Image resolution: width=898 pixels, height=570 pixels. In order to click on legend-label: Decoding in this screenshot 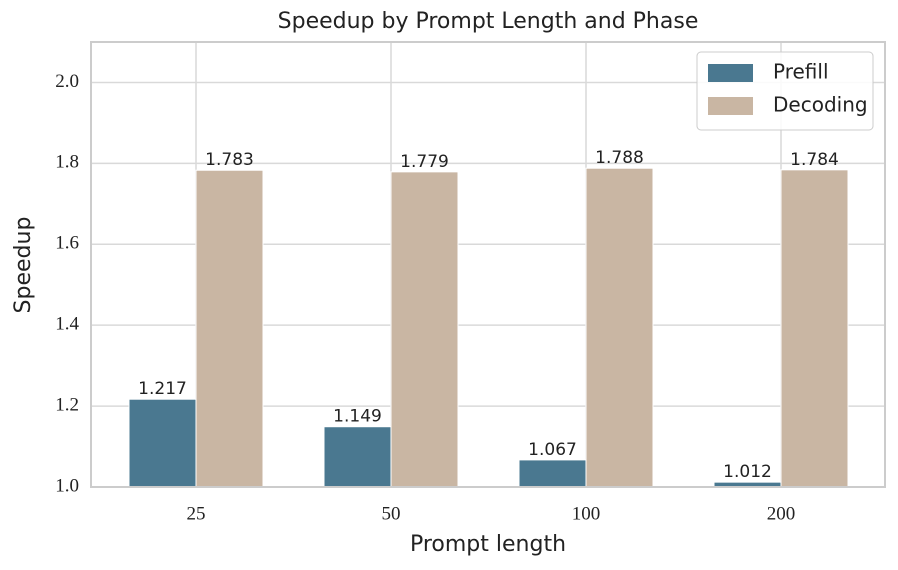, I will do `click(820, 105)`.